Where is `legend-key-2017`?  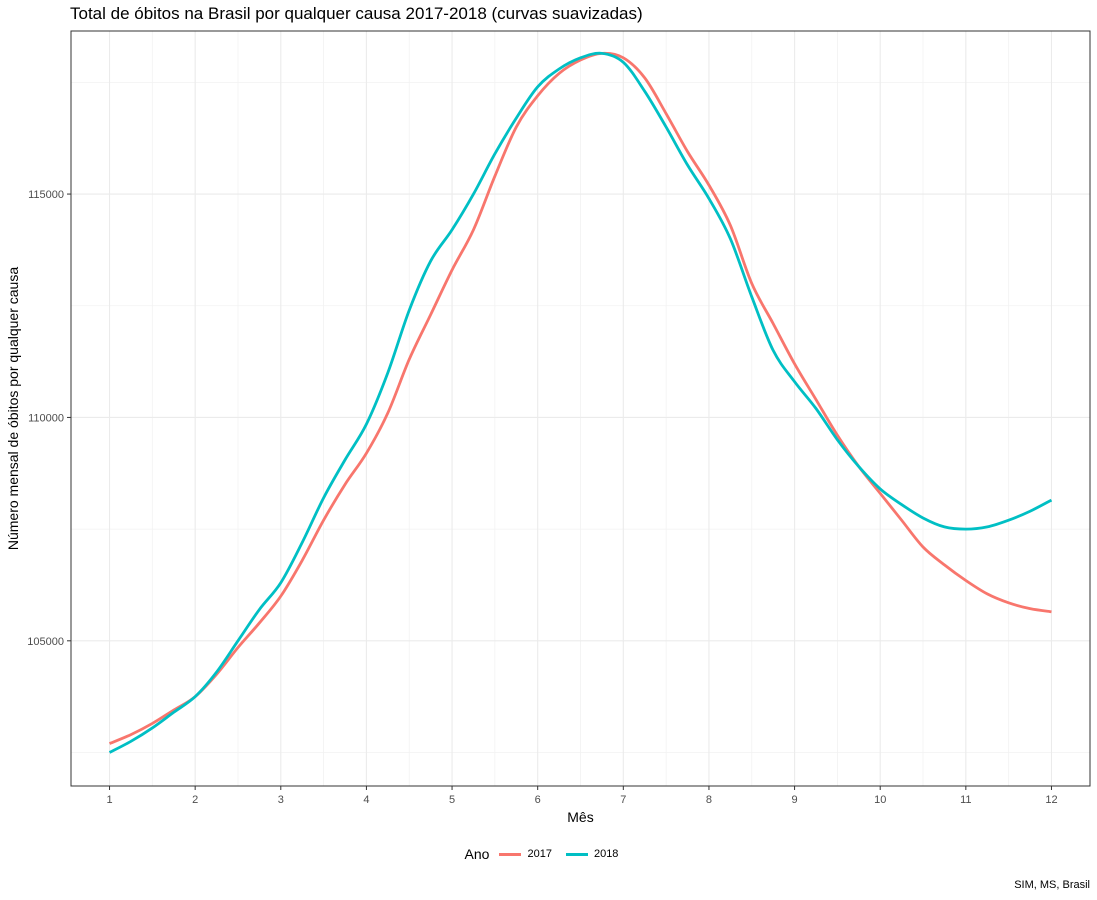
legend-key-2017 is located at coordinates (510, 854).